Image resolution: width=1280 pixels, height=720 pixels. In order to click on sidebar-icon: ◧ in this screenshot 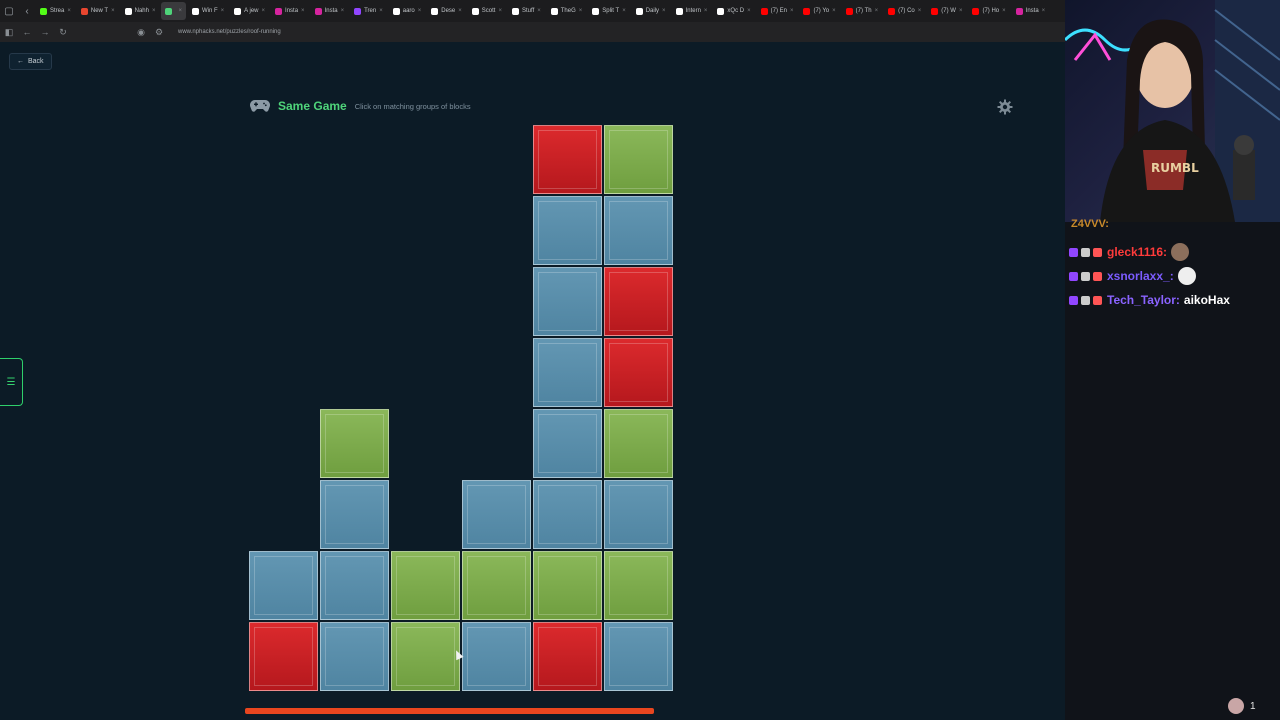, I will do `click(9, 31)`.